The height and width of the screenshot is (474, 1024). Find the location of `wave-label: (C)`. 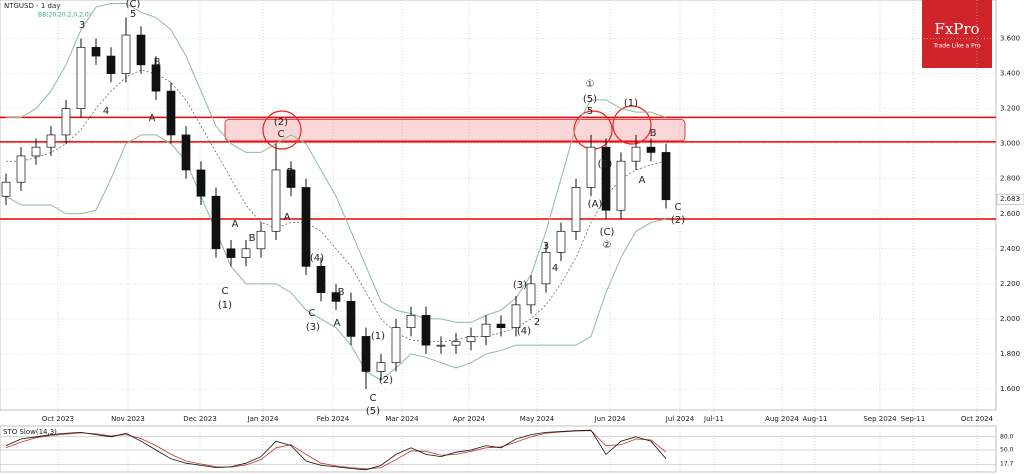

wave-label: (C) is located at coordinates (133, 5).